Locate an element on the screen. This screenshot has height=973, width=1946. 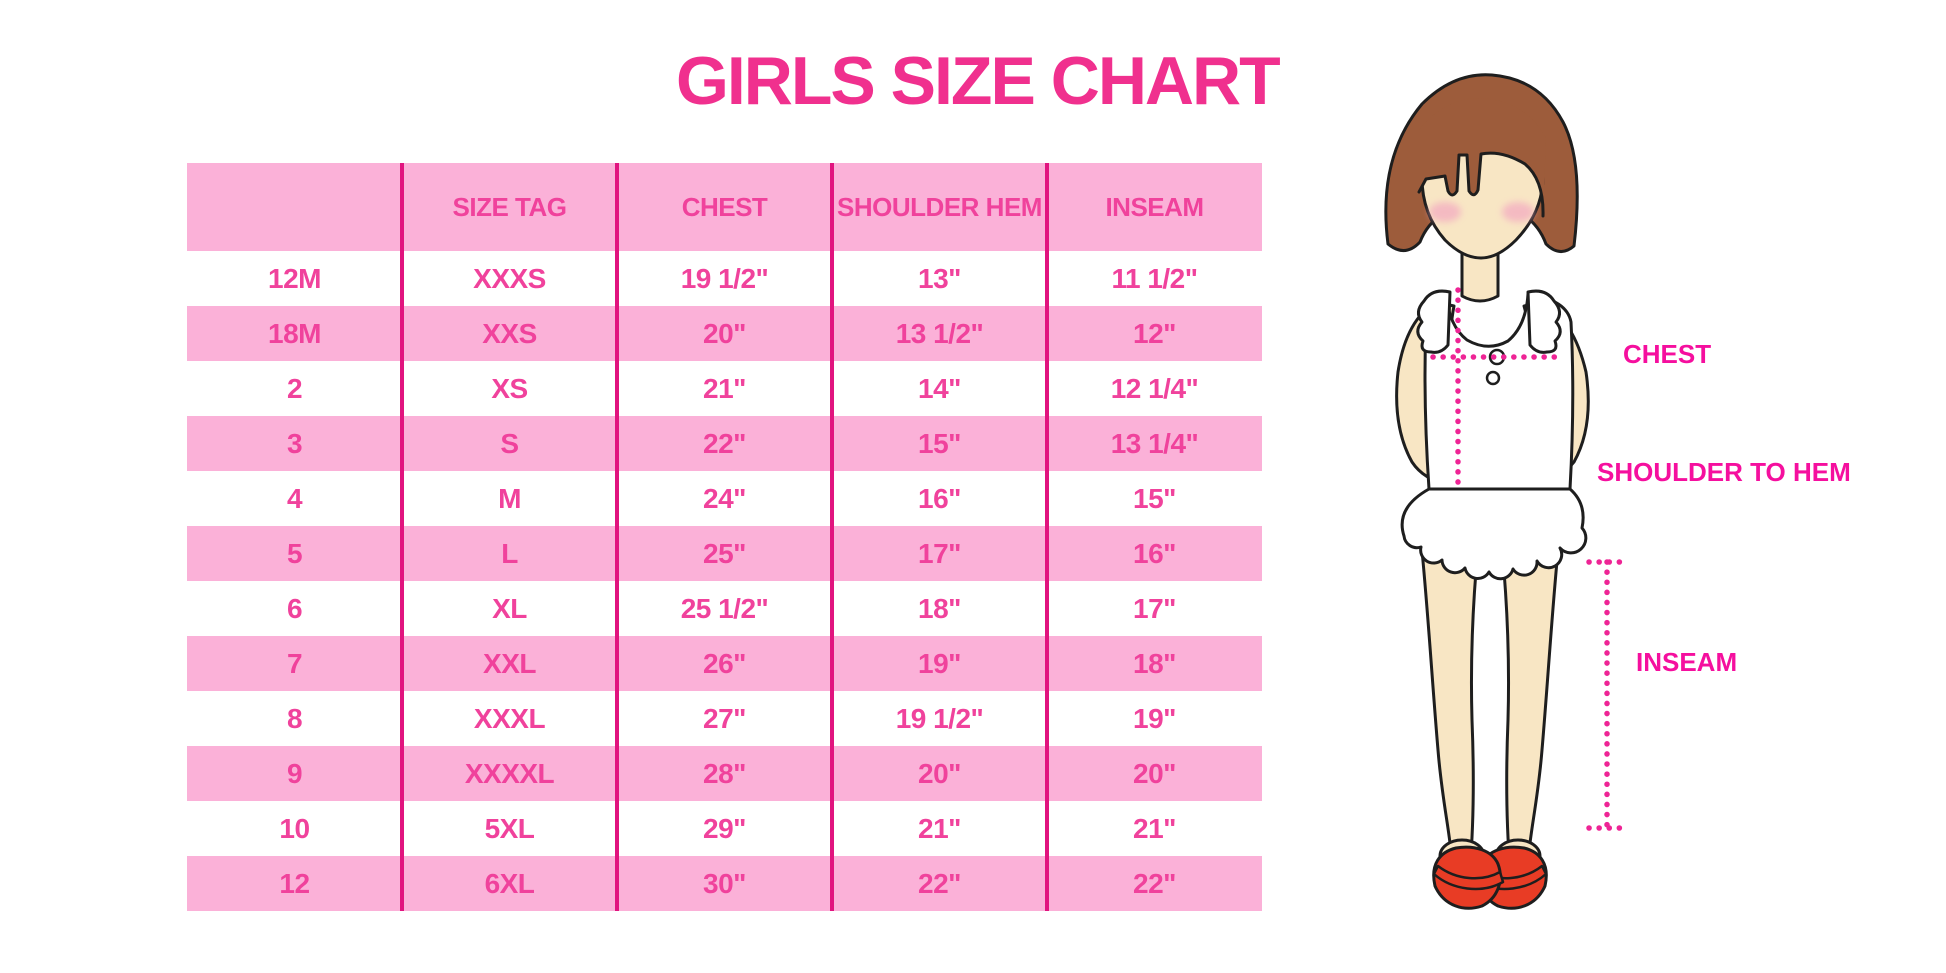
inseam-label: INSEAM is located at coordinates (1687, 662).